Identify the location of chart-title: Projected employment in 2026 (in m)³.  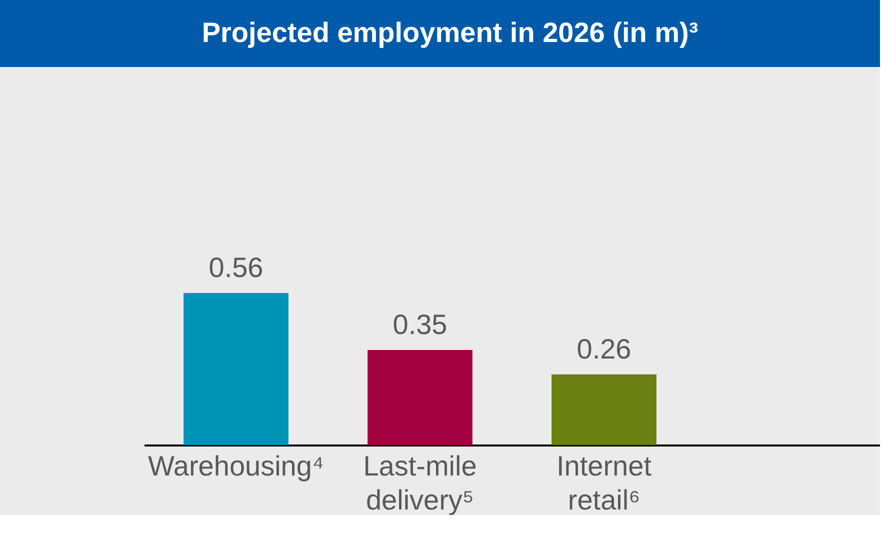
(450, 32).